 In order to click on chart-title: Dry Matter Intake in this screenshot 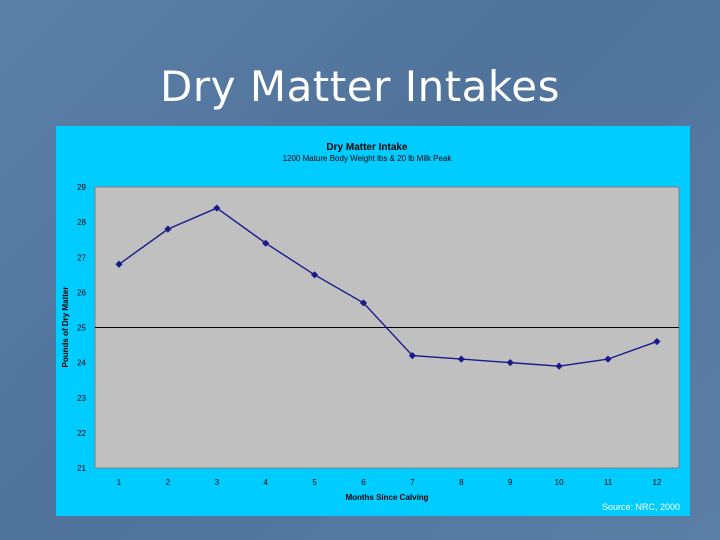, I will do `click(367, 147)`.